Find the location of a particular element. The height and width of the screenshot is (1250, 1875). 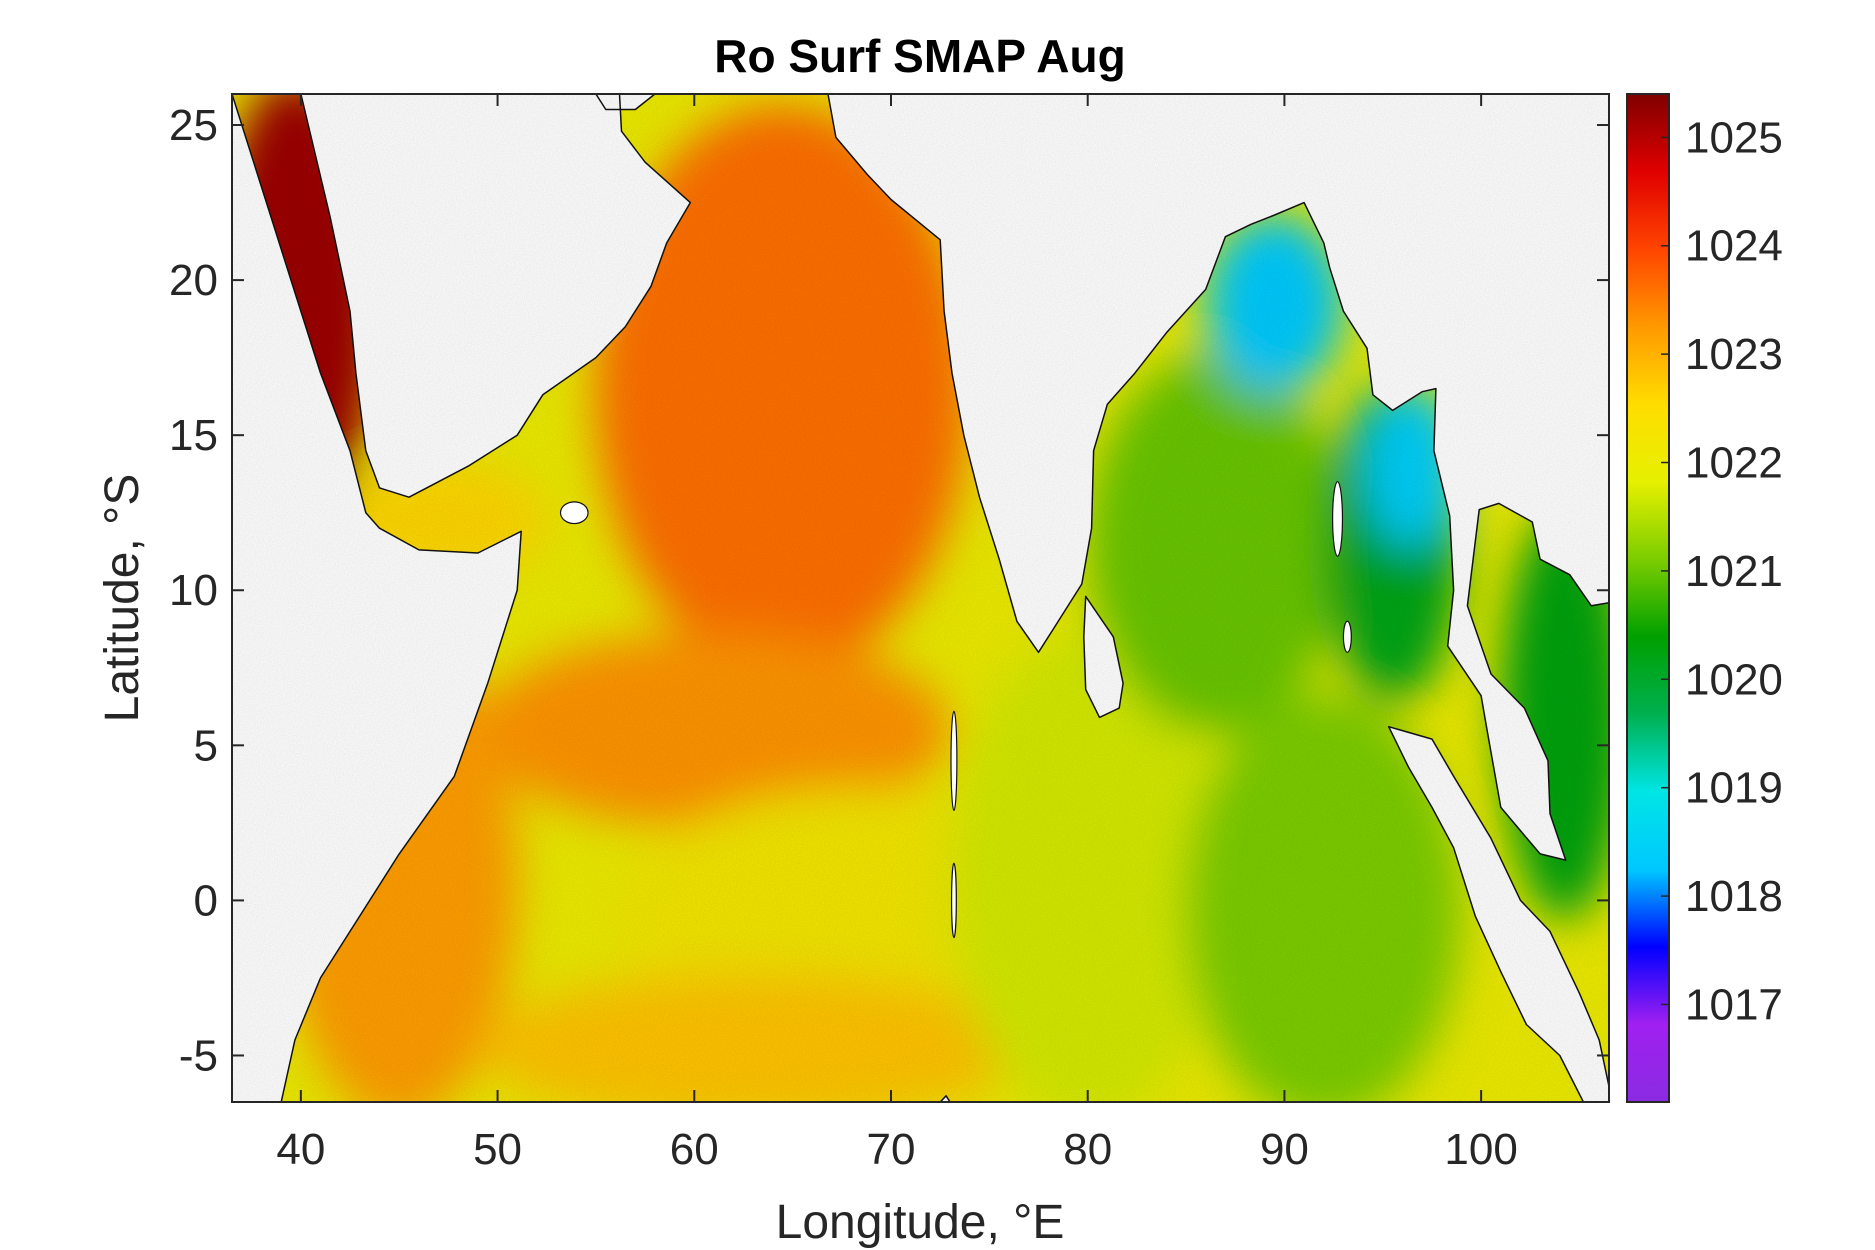

x-axis-label: Longitude, °E is located at coordinates (920, 1222).